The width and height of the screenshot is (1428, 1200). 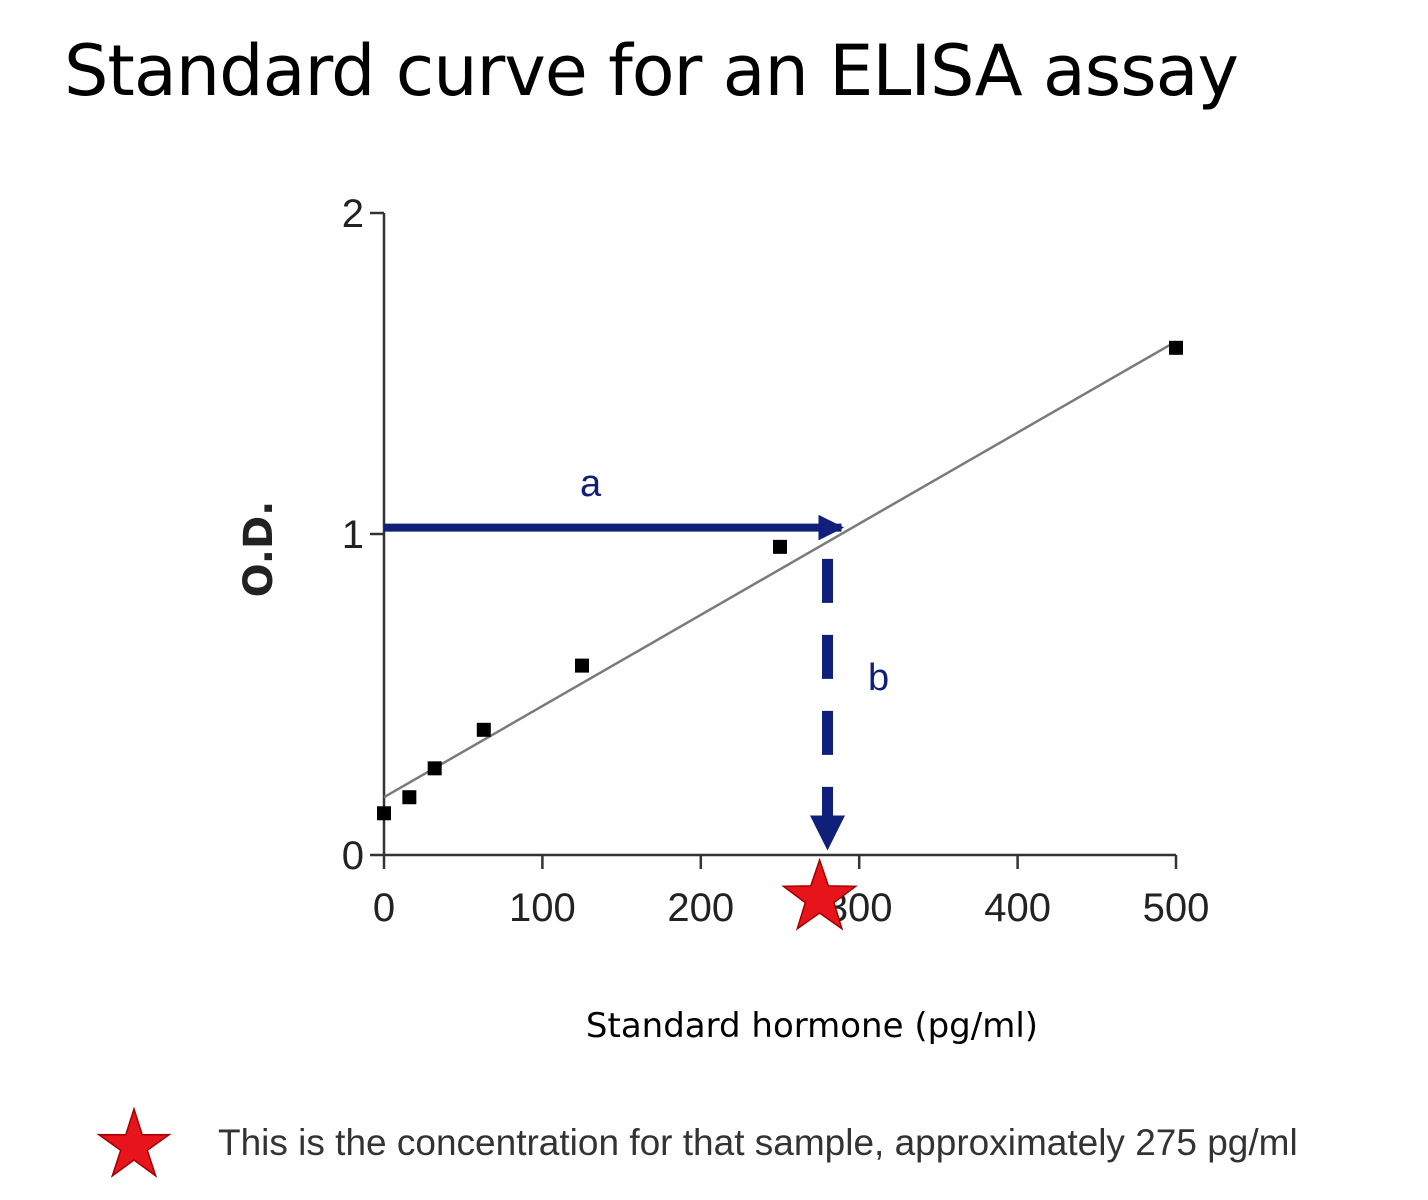 What do you see at coordinates (1017, 908) in the screenshot?
I see `x-tick-label: 400` at bounding box center [1017, 908].